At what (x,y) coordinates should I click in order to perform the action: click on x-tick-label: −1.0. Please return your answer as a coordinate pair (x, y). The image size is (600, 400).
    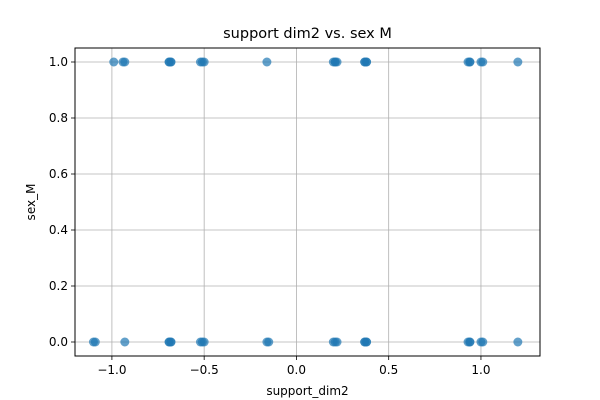
    Looking at the image, I should click on (111, 370).